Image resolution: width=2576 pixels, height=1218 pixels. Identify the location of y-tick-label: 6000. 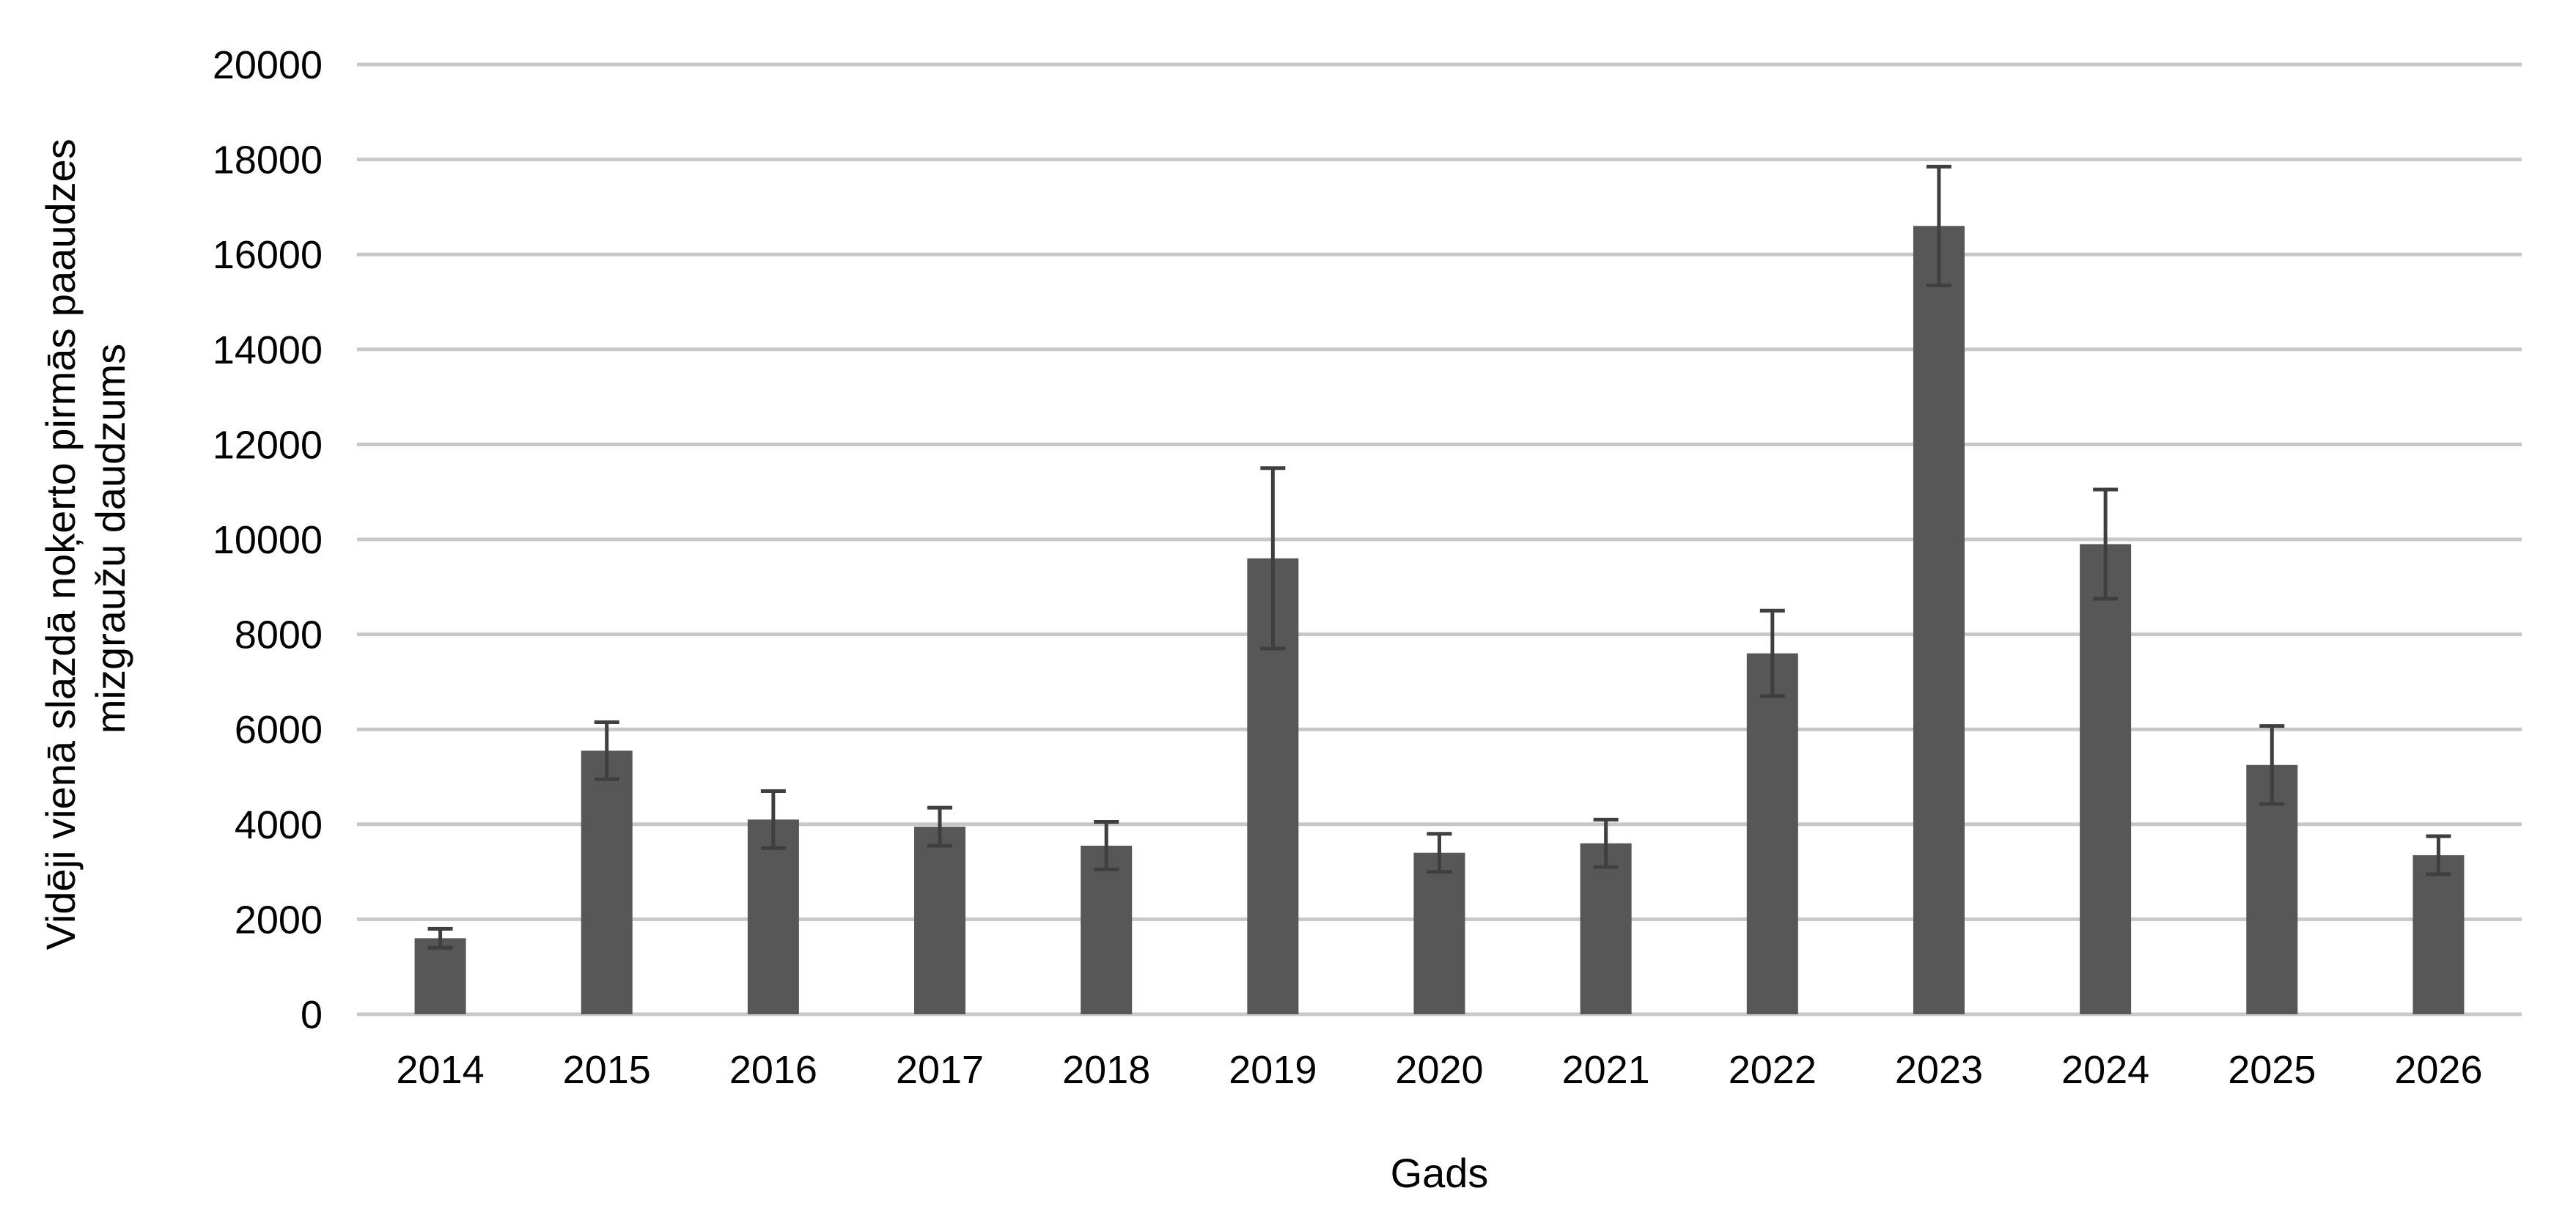
(279, 730).